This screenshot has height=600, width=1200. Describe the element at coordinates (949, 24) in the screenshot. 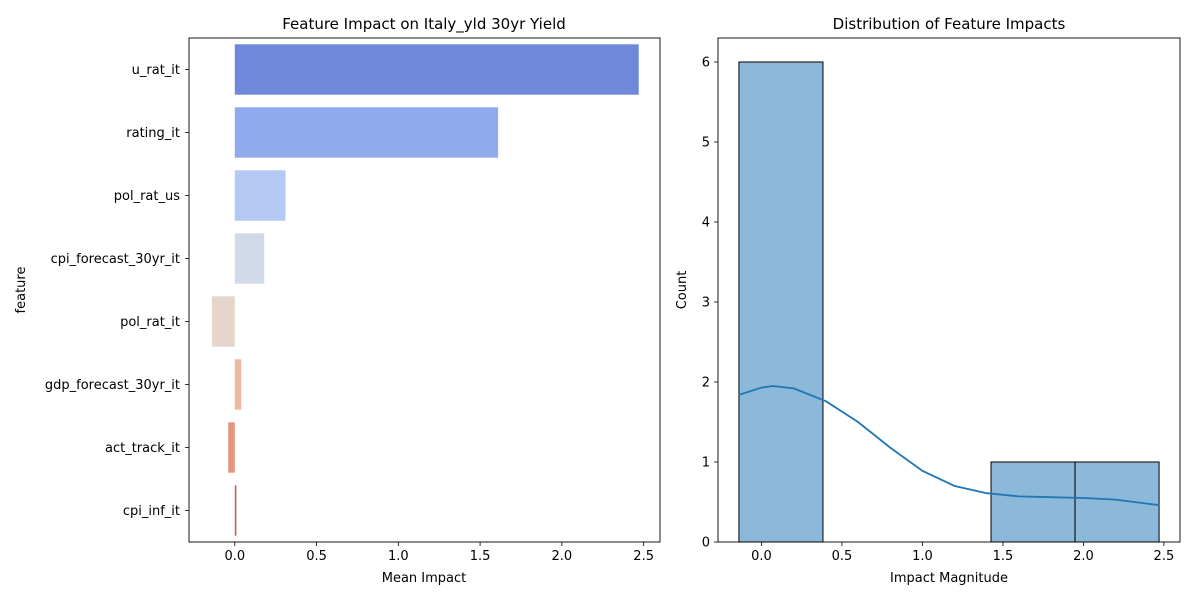

I see `right-chart-title: Distribution of Feature Impacts` at that location.